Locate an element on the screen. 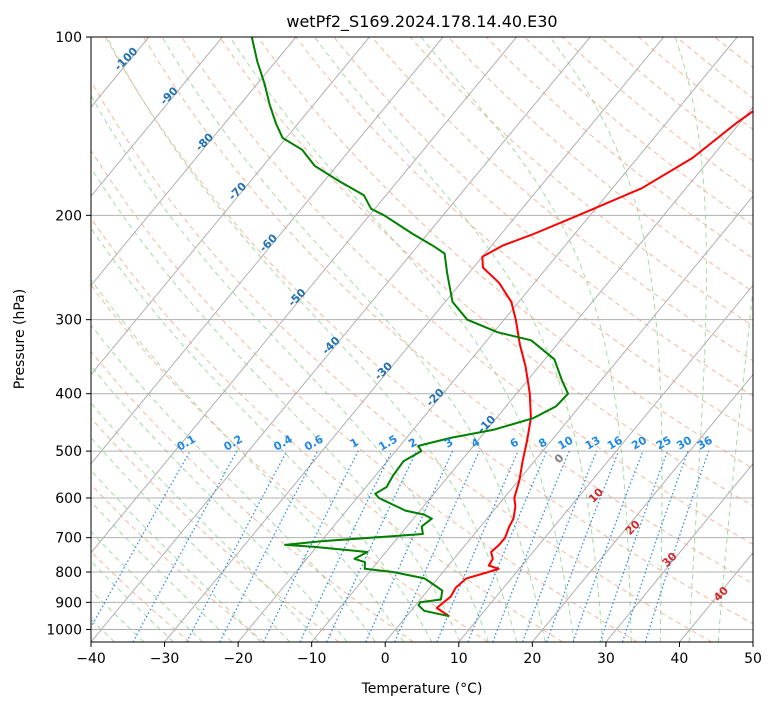  y-tick-label: 300 is located at coordinates (68, 321).